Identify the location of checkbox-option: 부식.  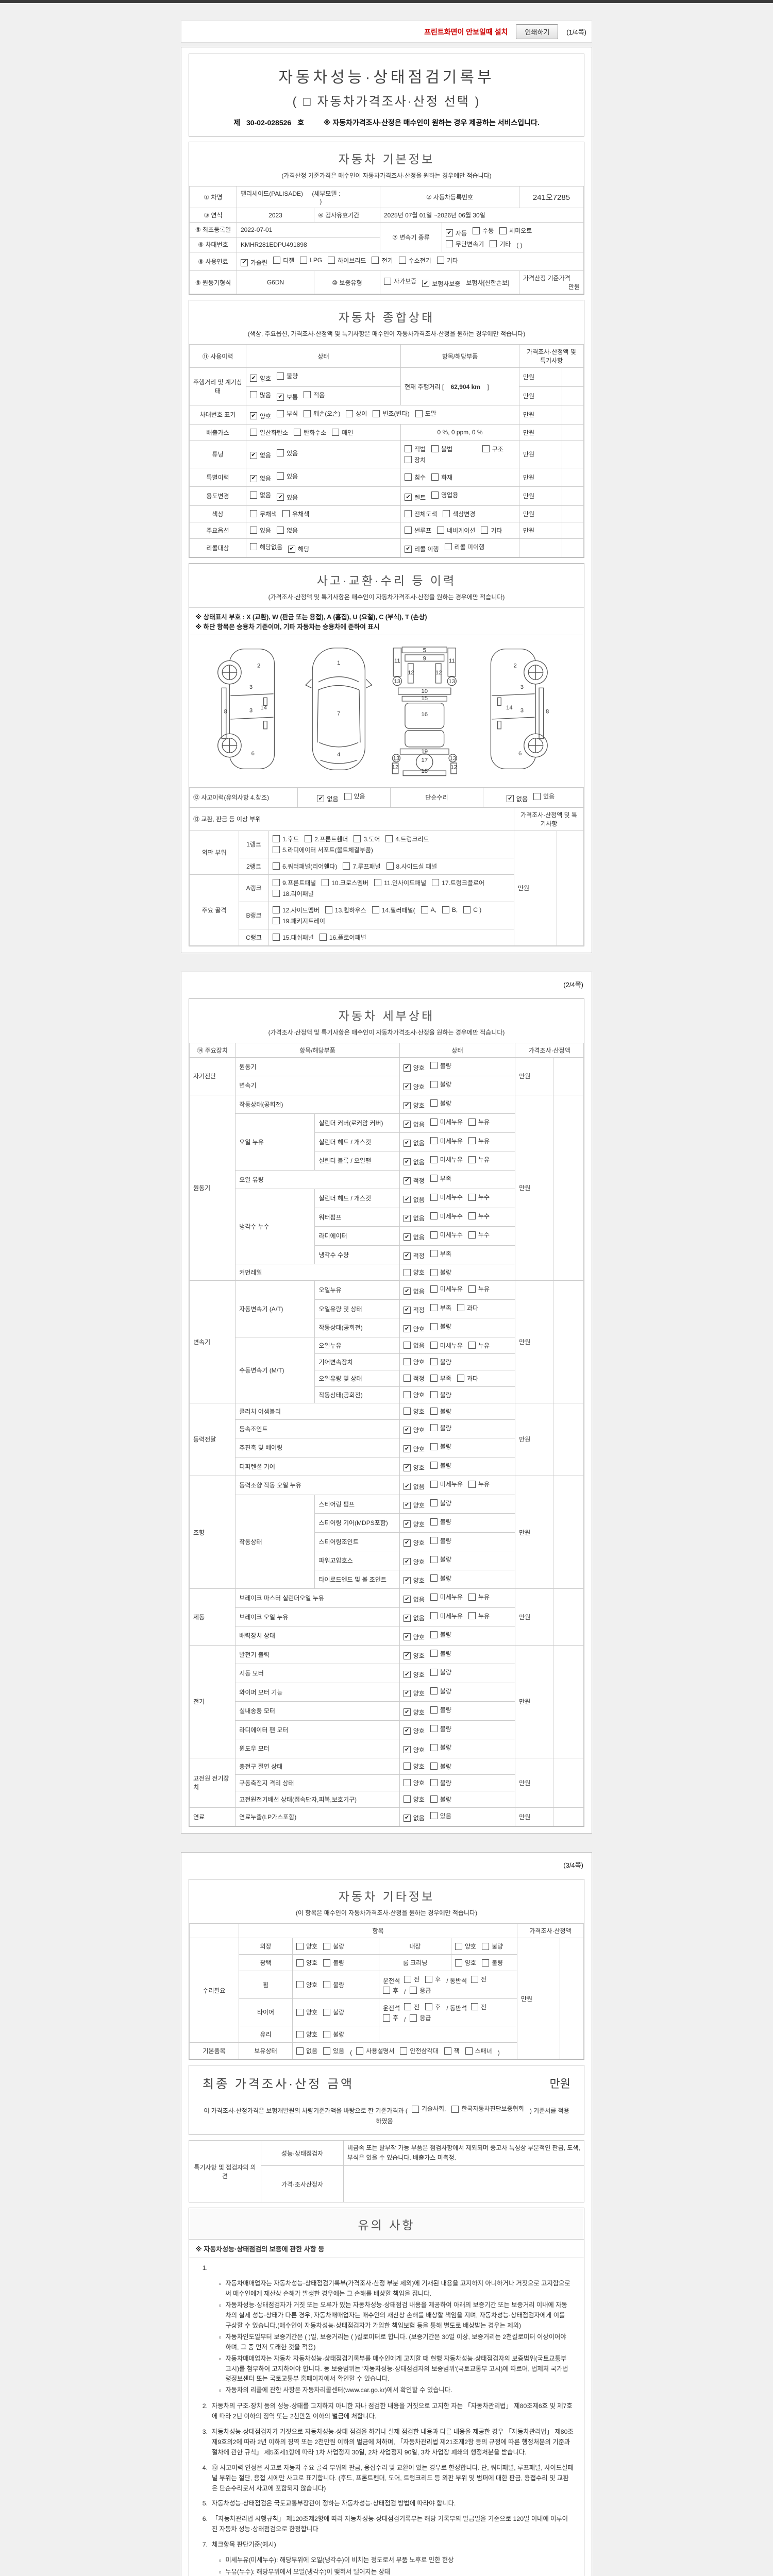
(287, 414).